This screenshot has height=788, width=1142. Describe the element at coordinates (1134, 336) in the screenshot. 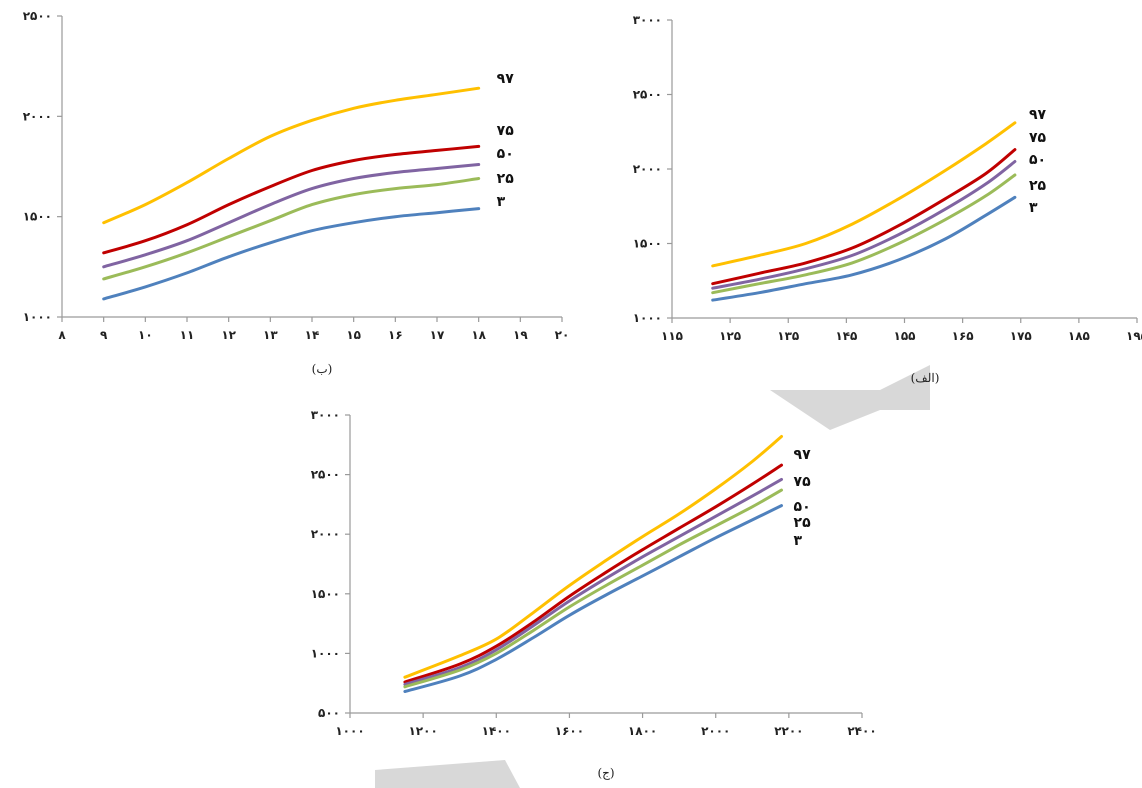

I see `x-tick-label: ۱۹۵` at that location.